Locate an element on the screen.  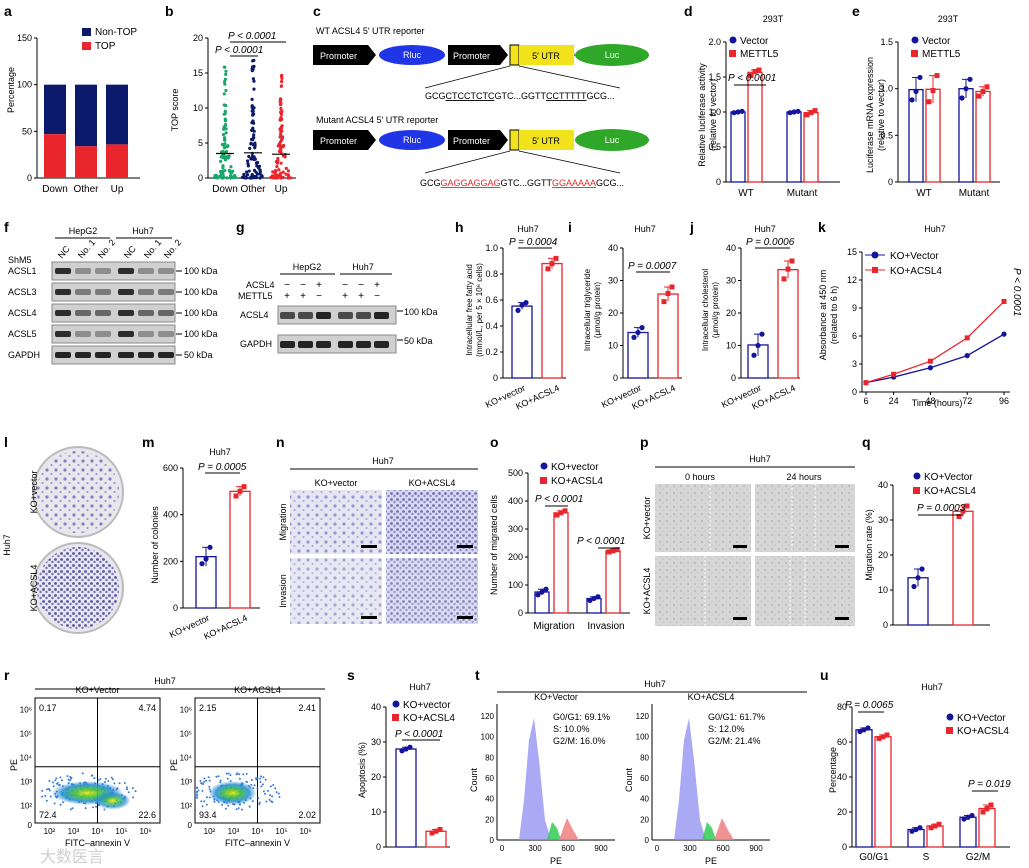
s-ytick-label: 10 is located at coordinates (376, 812).